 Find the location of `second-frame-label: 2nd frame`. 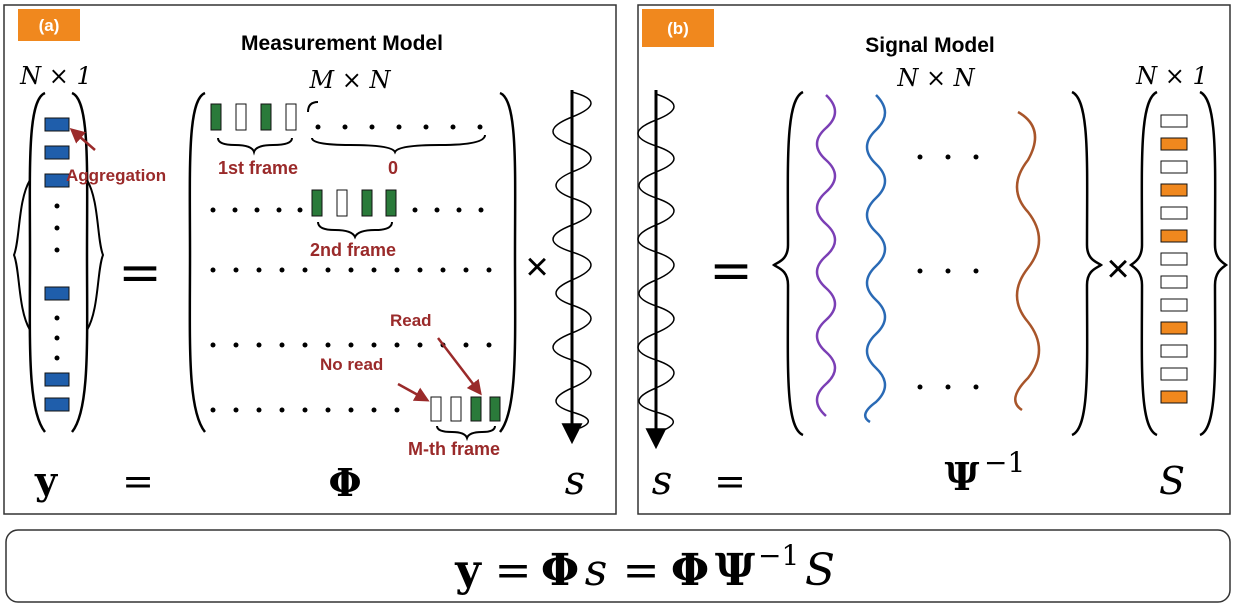

second-frame-label: 2nd frame is located at coordinates (353, 250).